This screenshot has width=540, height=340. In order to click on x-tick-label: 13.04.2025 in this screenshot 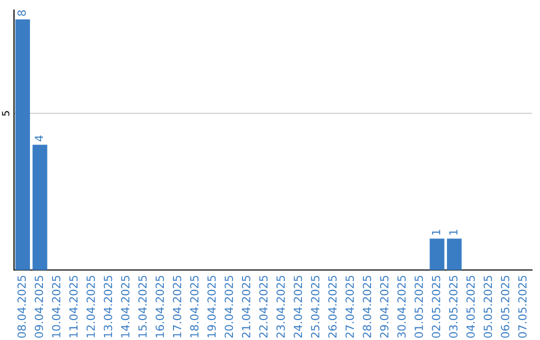, I will do `click(108, 307)`.